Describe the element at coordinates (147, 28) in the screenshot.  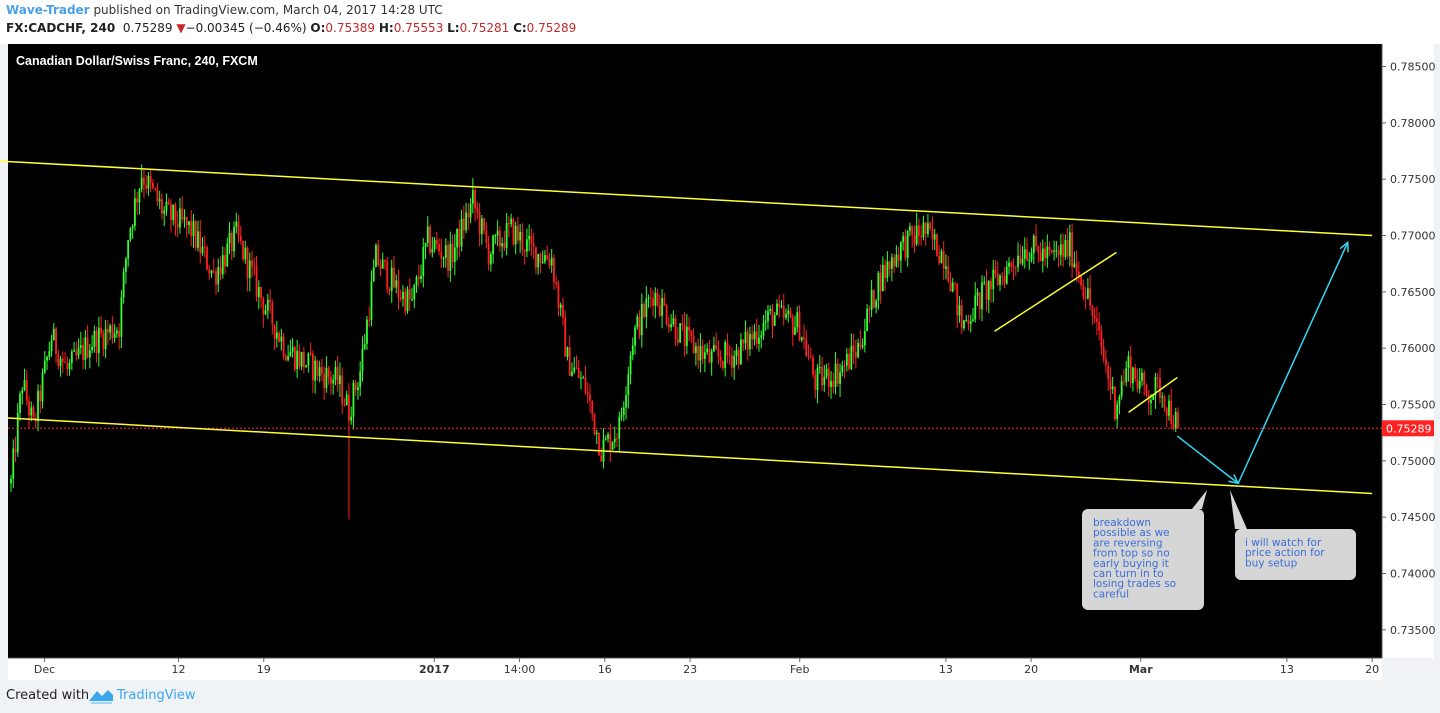
I see `last-price: 0.75289` at that location.